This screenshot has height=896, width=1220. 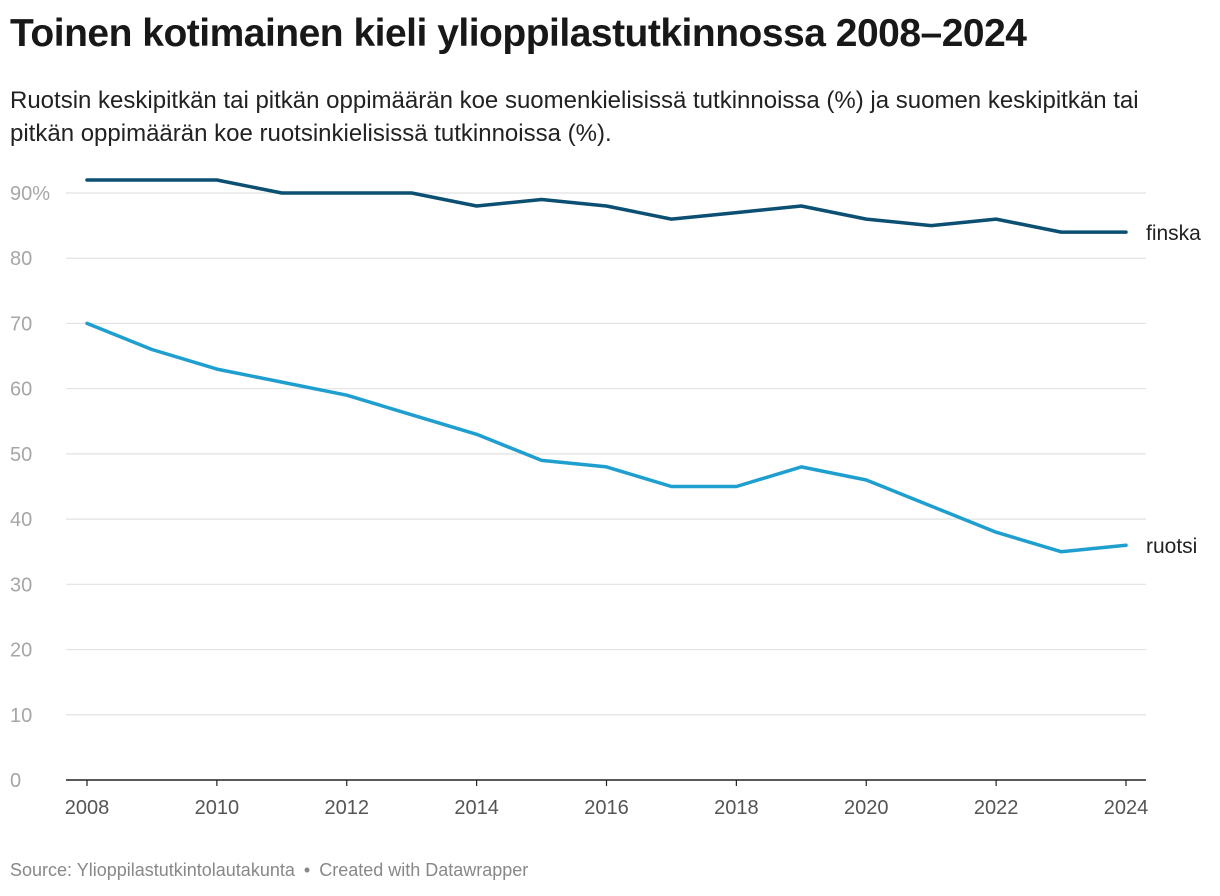 I want to click on x-tick-label-2016: 2016, so click(x=606, y=808).